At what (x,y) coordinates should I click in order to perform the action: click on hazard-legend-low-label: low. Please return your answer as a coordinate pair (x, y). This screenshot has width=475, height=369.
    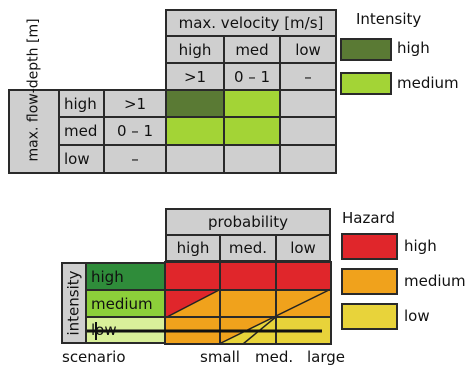
    Looking at the image, I should click on (417, 316).